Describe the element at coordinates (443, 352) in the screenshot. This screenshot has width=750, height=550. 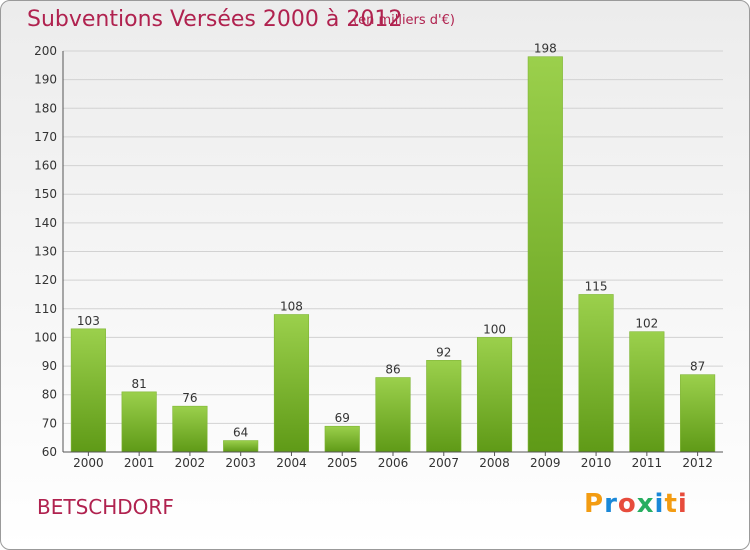
I see `bar-value-label: 92` at that location.